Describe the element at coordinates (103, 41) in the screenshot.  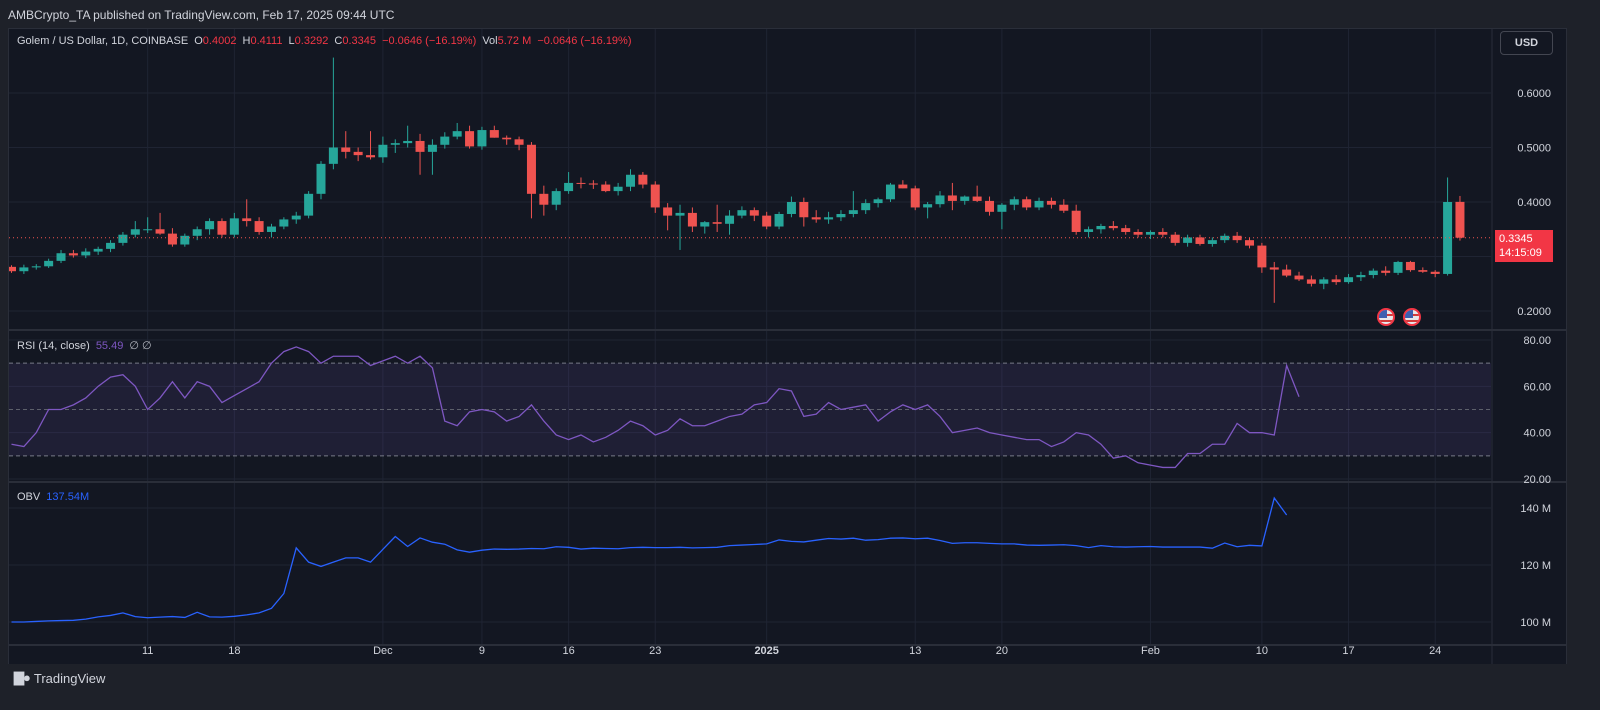
I see `symbol-name: Golem / US Dollar, 1D, COINBASE` at that location.